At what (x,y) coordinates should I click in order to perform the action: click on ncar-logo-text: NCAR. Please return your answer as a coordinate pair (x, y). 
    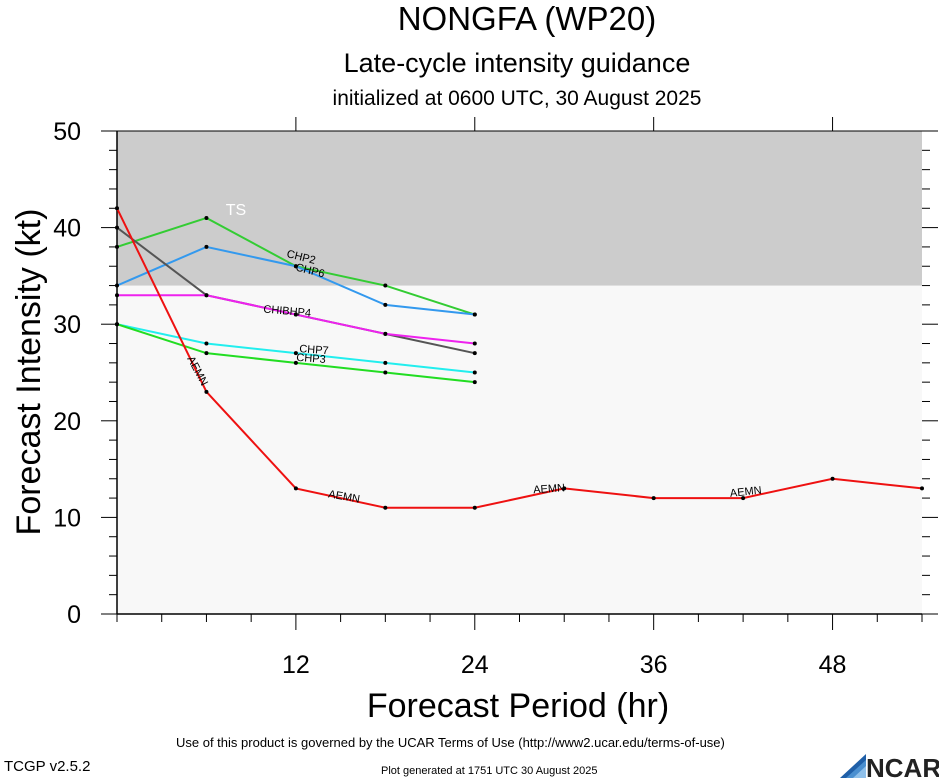
    Looking at the image, I should click on (902, 768).